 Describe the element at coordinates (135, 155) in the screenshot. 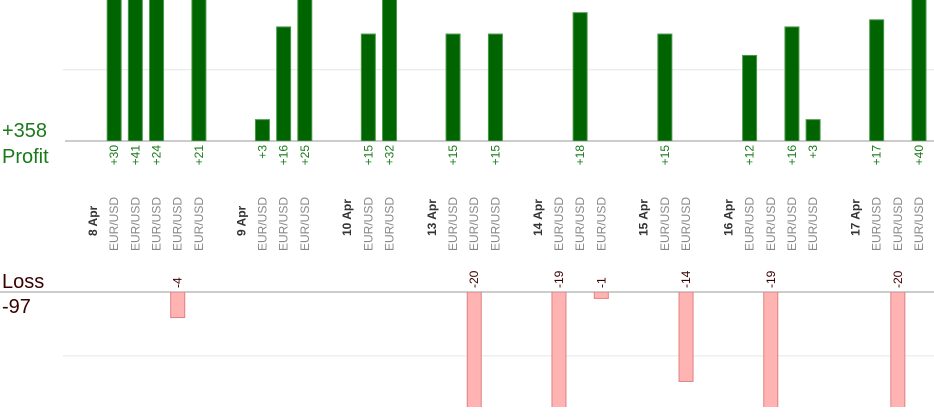

I see `value-label: +41` at that location.